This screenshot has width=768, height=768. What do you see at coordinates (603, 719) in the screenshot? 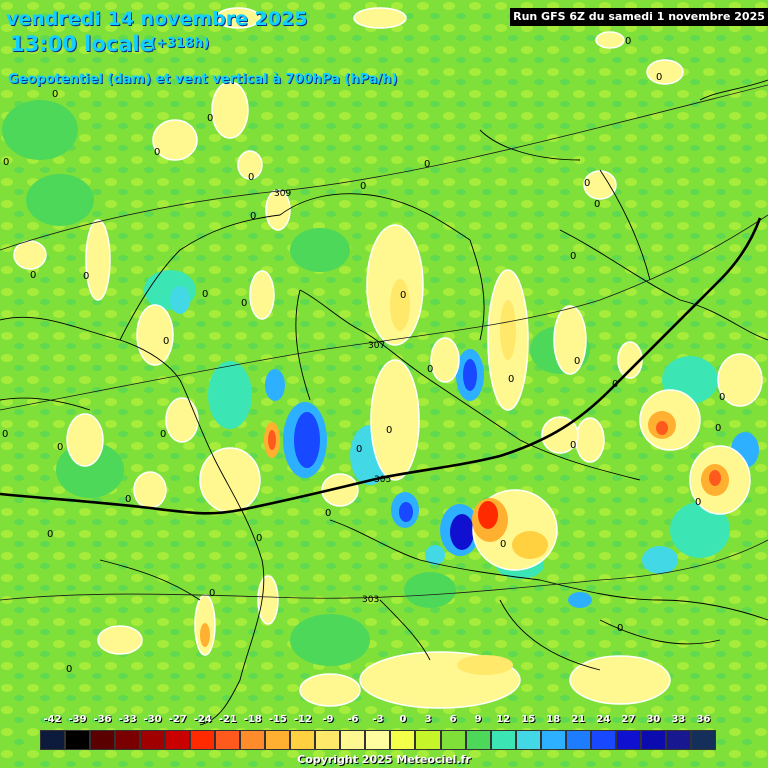
I see `legend-tick: 24` at bounding box center [603, 719].